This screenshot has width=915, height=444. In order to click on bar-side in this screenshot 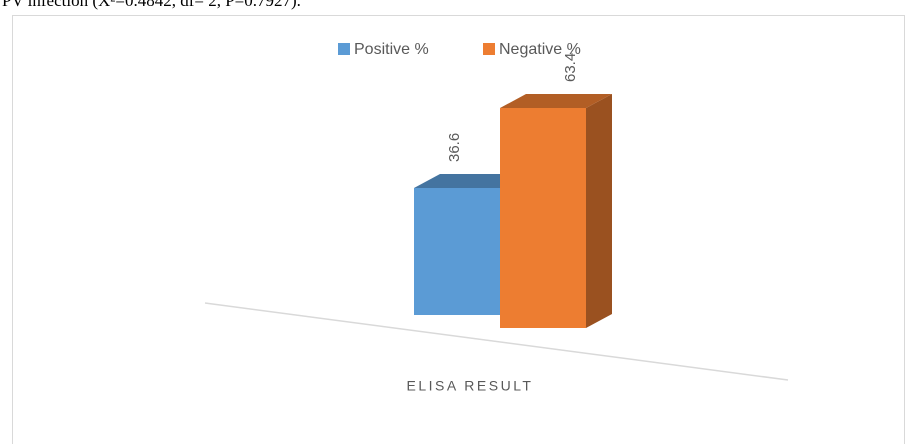, I will do `click(599, 211)`.